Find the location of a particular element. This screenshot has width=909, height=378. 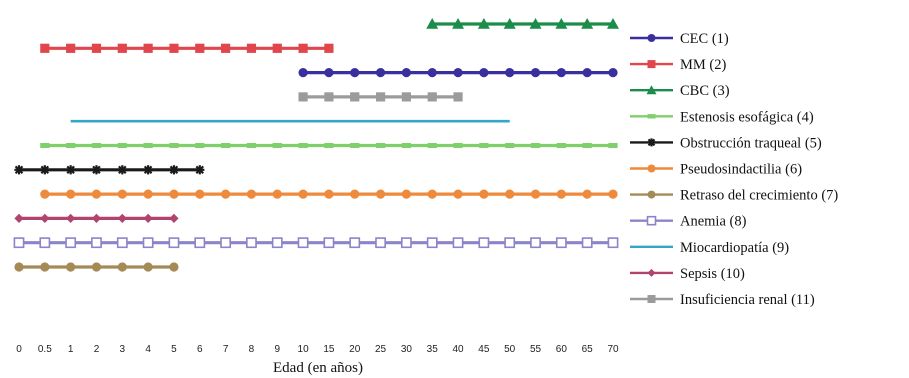

x-tick-label: 9 is located at coordinates (277, 349).